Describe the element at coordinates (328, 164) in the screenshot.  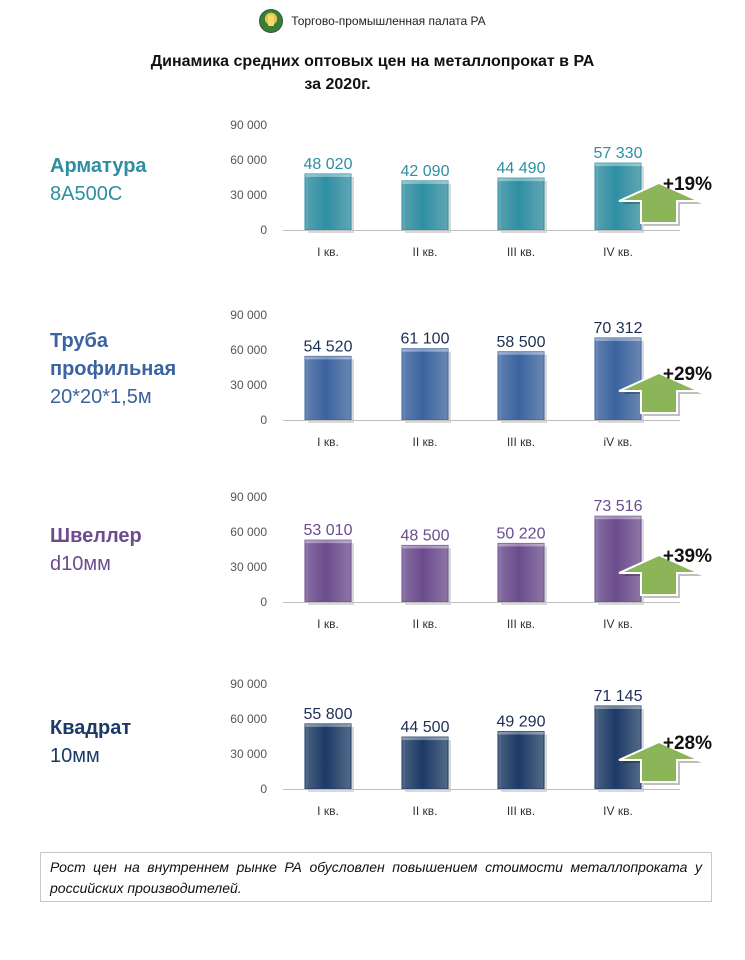
I see `data-label: 48 020` at that location.